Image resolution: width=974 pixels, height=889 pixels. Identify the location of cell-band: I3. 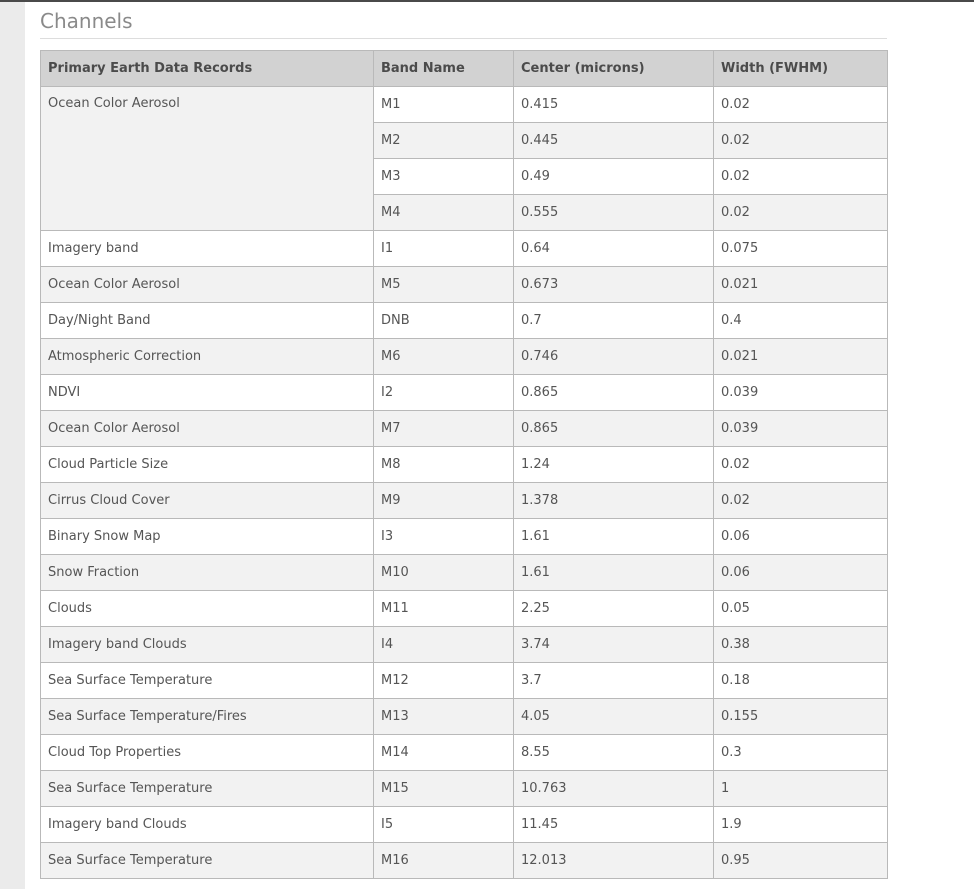
(443, 536).